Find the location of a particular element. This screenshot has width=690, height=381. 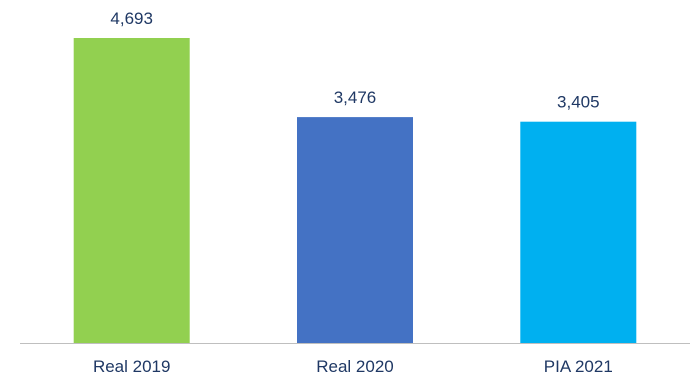

data-label: 3,476 is located at coordinates (355, 97).